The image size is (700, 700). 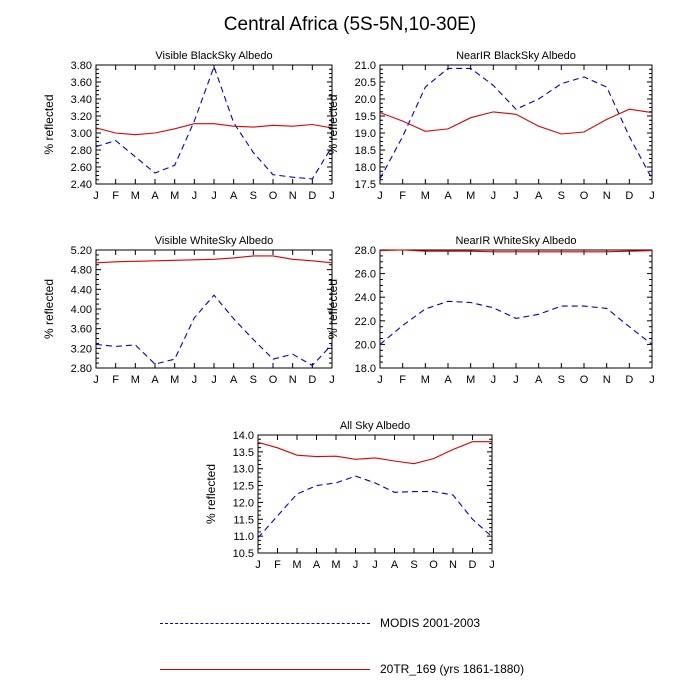 What do you see at coordinates (243, 520) in the screenshot?
I see `y-tick-label: 11.5` at bounding box center [243, 520].